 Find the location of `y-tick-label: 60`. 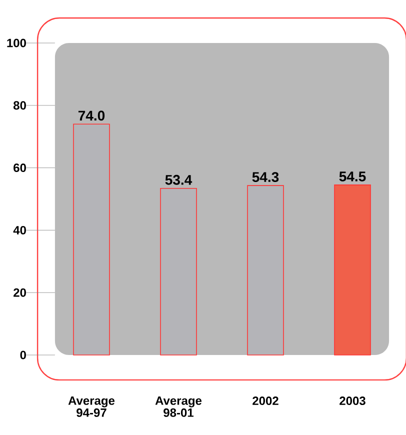

y-tick-label: 60 is located at coordinates (20, 168).